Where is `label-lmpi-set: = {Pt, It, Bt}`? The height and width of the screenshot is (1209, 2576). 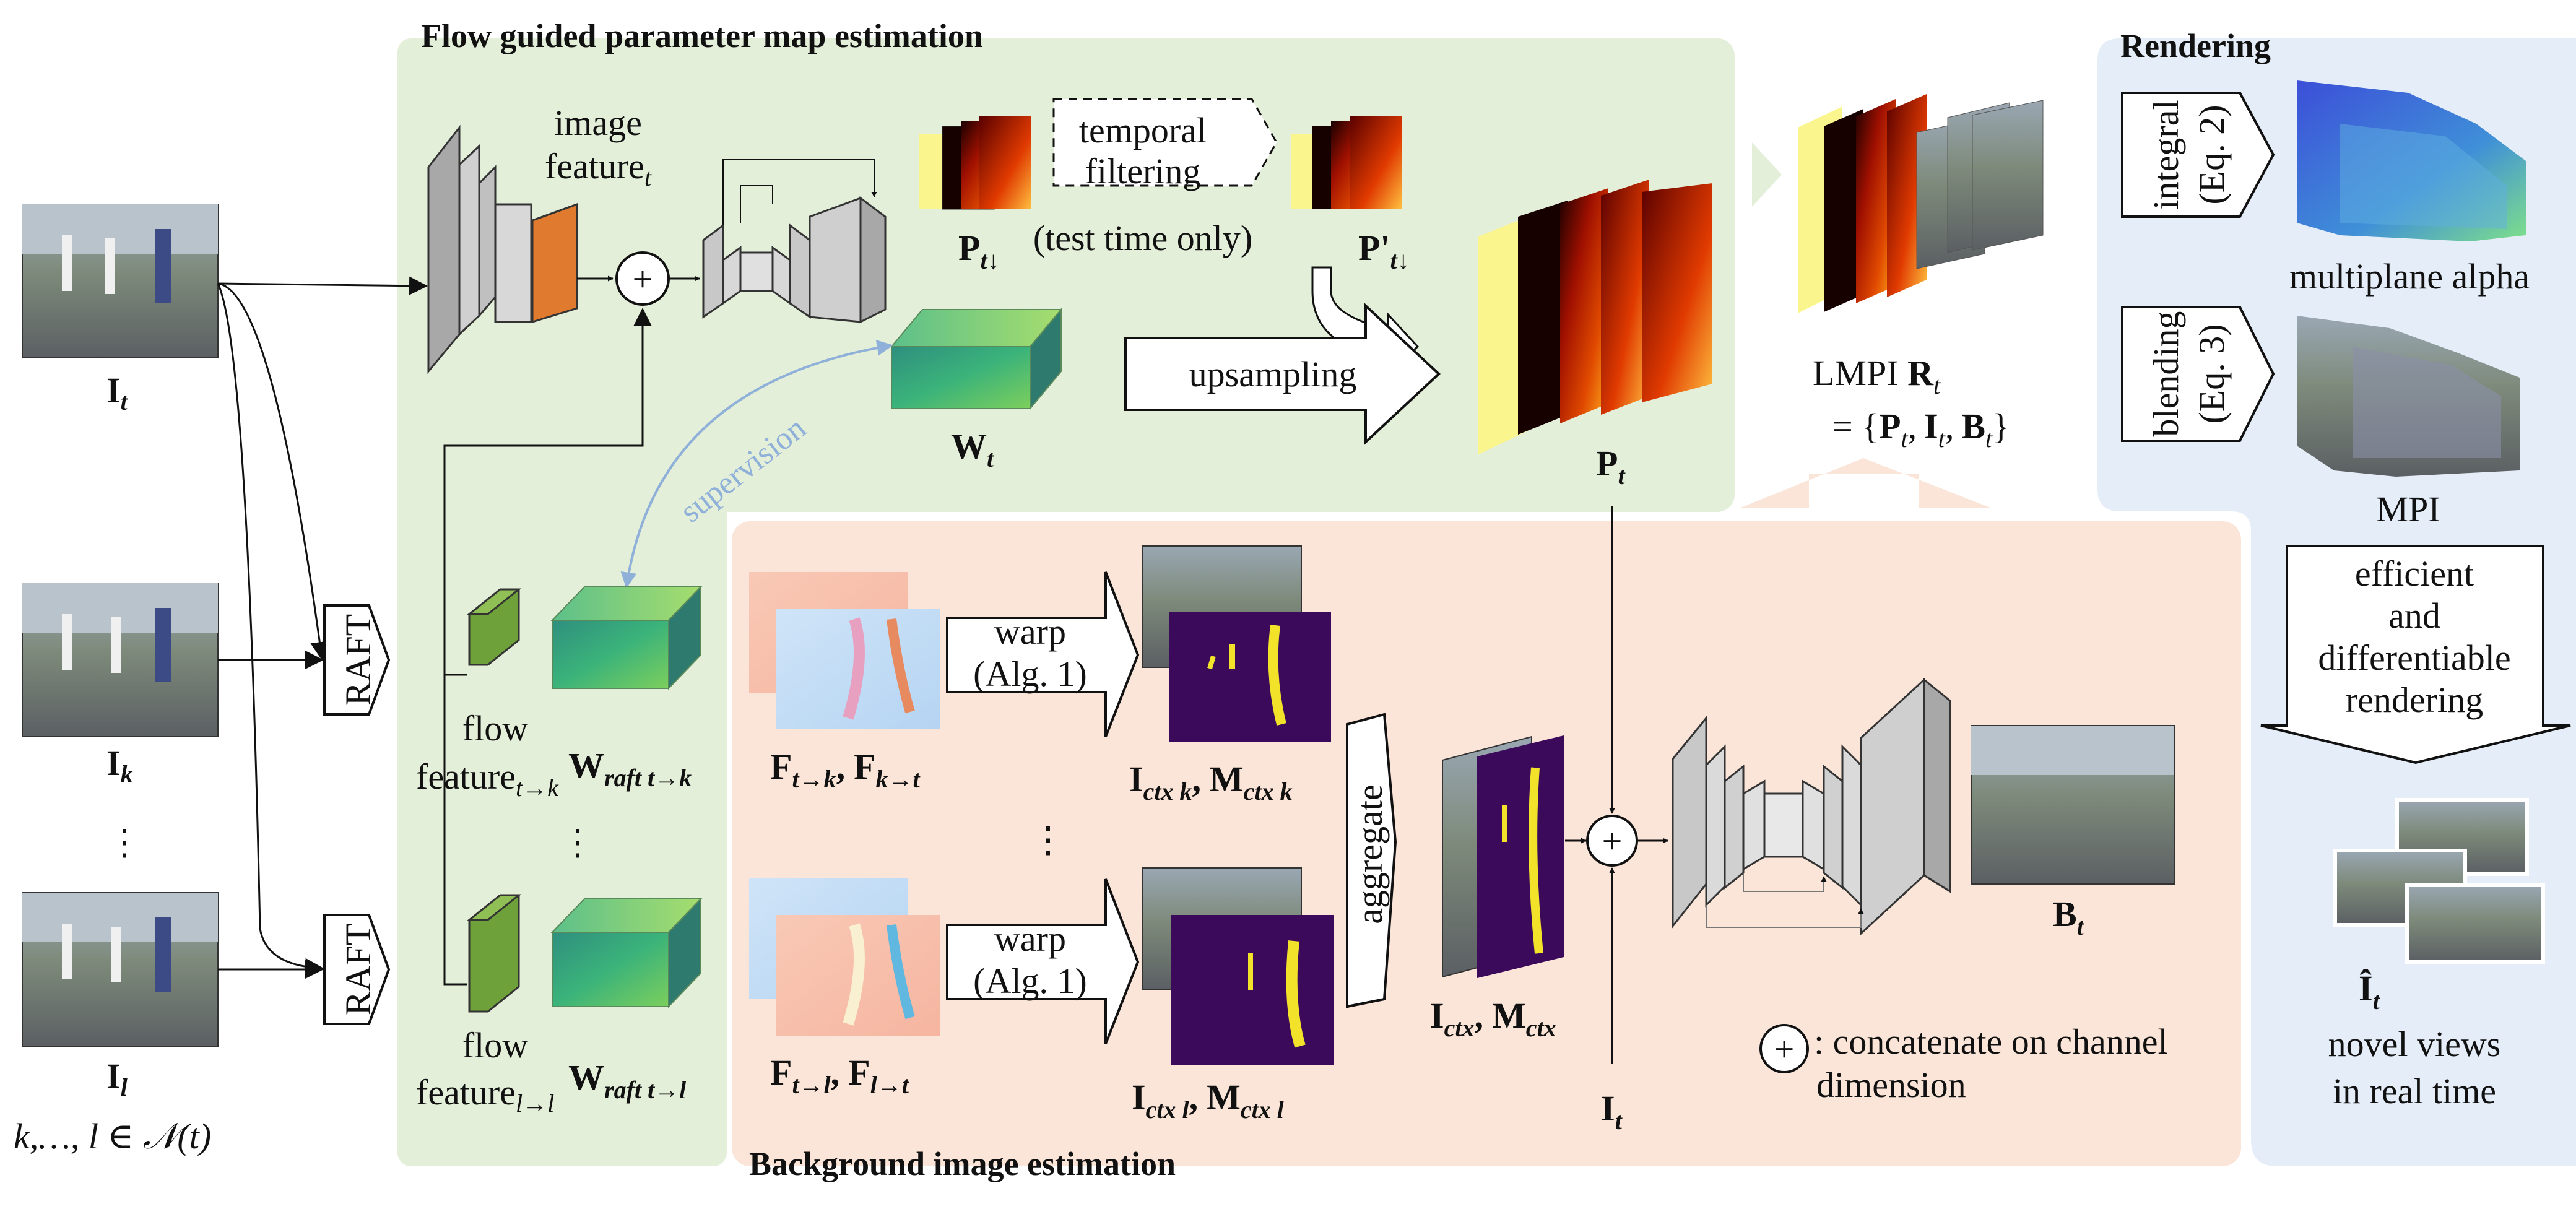
label-lmpi-set: = {Pt, It, Bt} is located at coordinates (1921, 430).